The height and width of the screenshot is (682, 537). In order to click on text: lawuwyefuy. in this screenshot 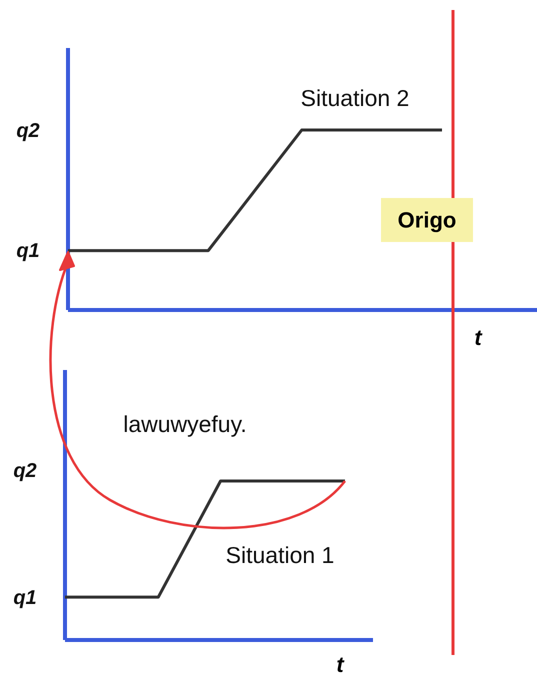, I will do `click(185, 424)`.